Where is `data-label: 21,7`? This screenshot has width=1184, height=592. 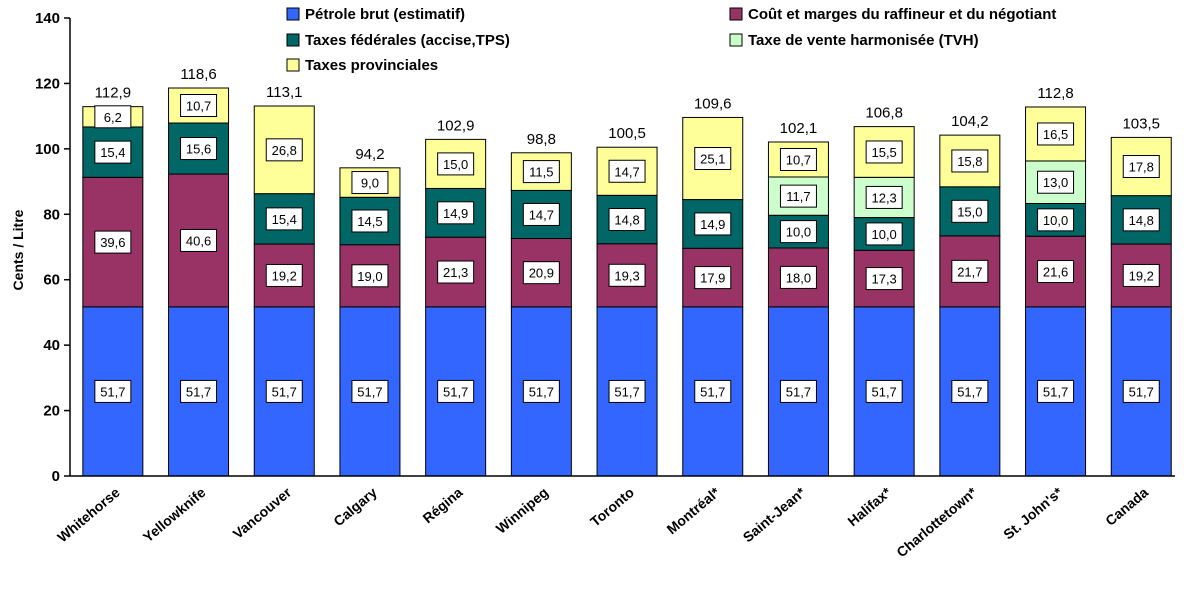
data-label: 21,7 is located at coordinates (969, 271).